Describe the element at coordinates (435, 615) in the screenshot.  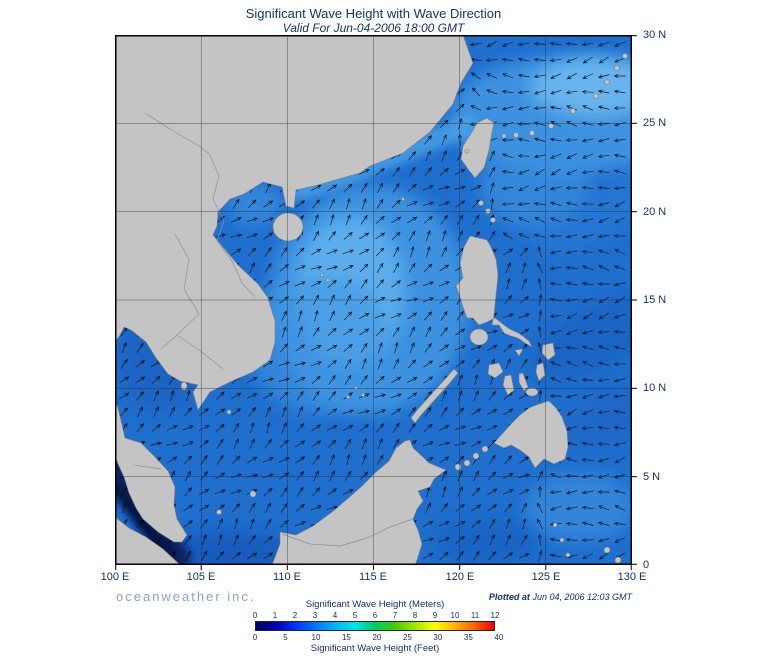
I see `legend-tick: 9` at that location.